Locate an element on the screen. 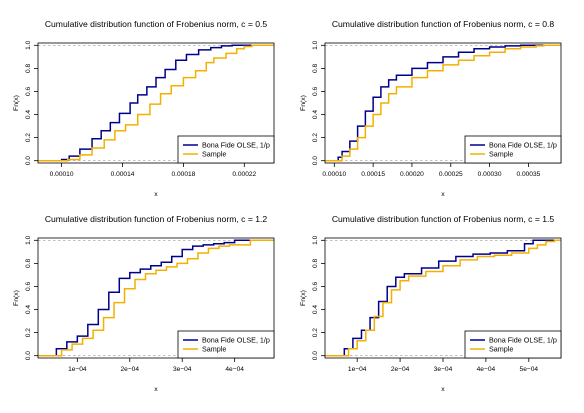  x-tick-label: 0.00015 is located at coordinates (373, 174).